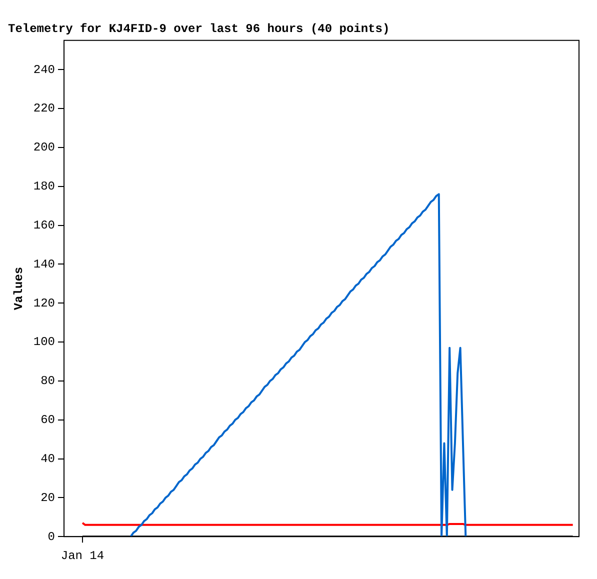  What do you see at coordinates (44, 109) in the screenshot?
I see `y-tick-label: 220` at bounding box center [44, 109].